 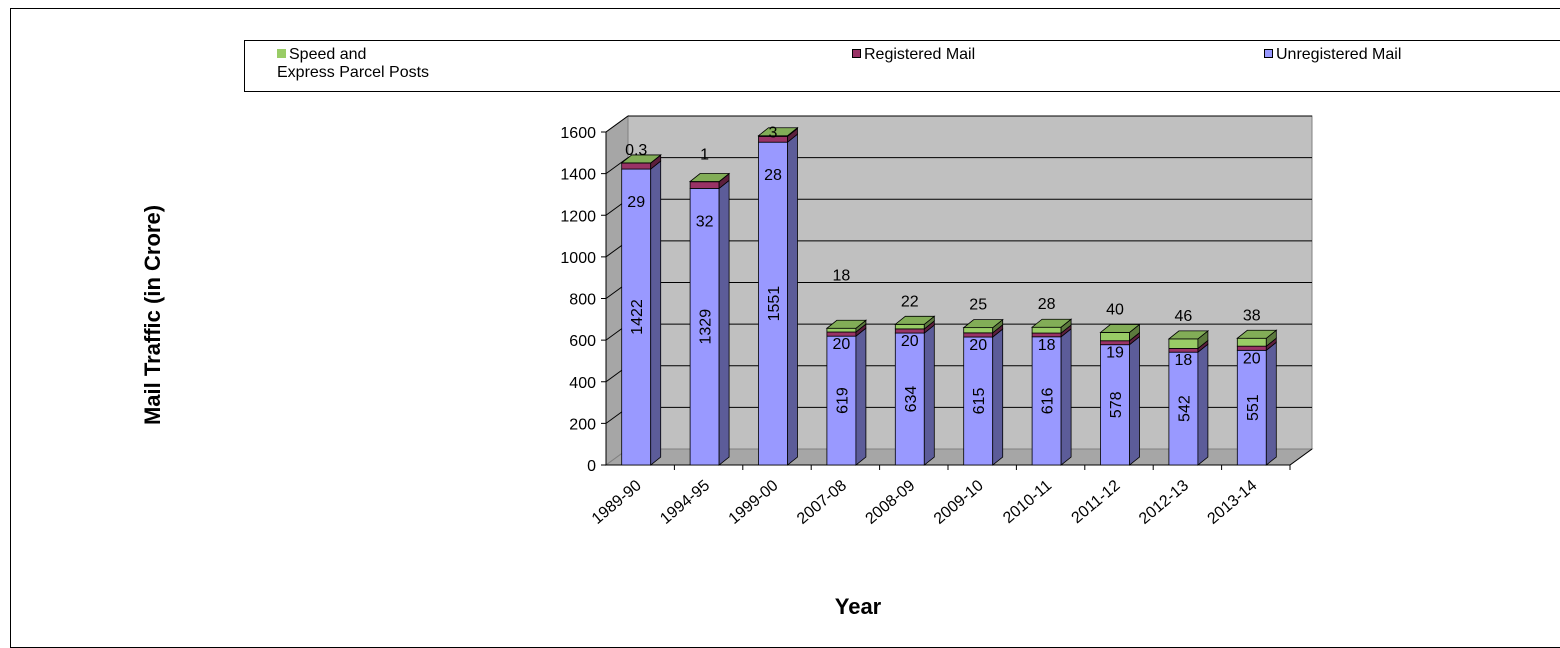 I want to click on data-label-speed: 25, so click(x=978, y=305).